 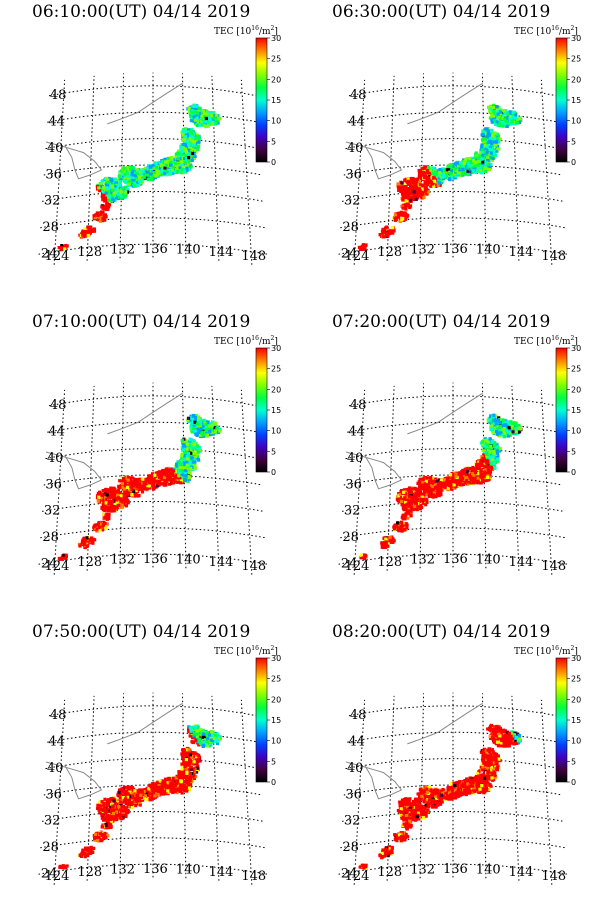 What do you see at coordinates (141, 322) in the screenshot?
I see `panel-title: 07:10:00(UT) 04/14 2019` at bounding box center [141, 322].